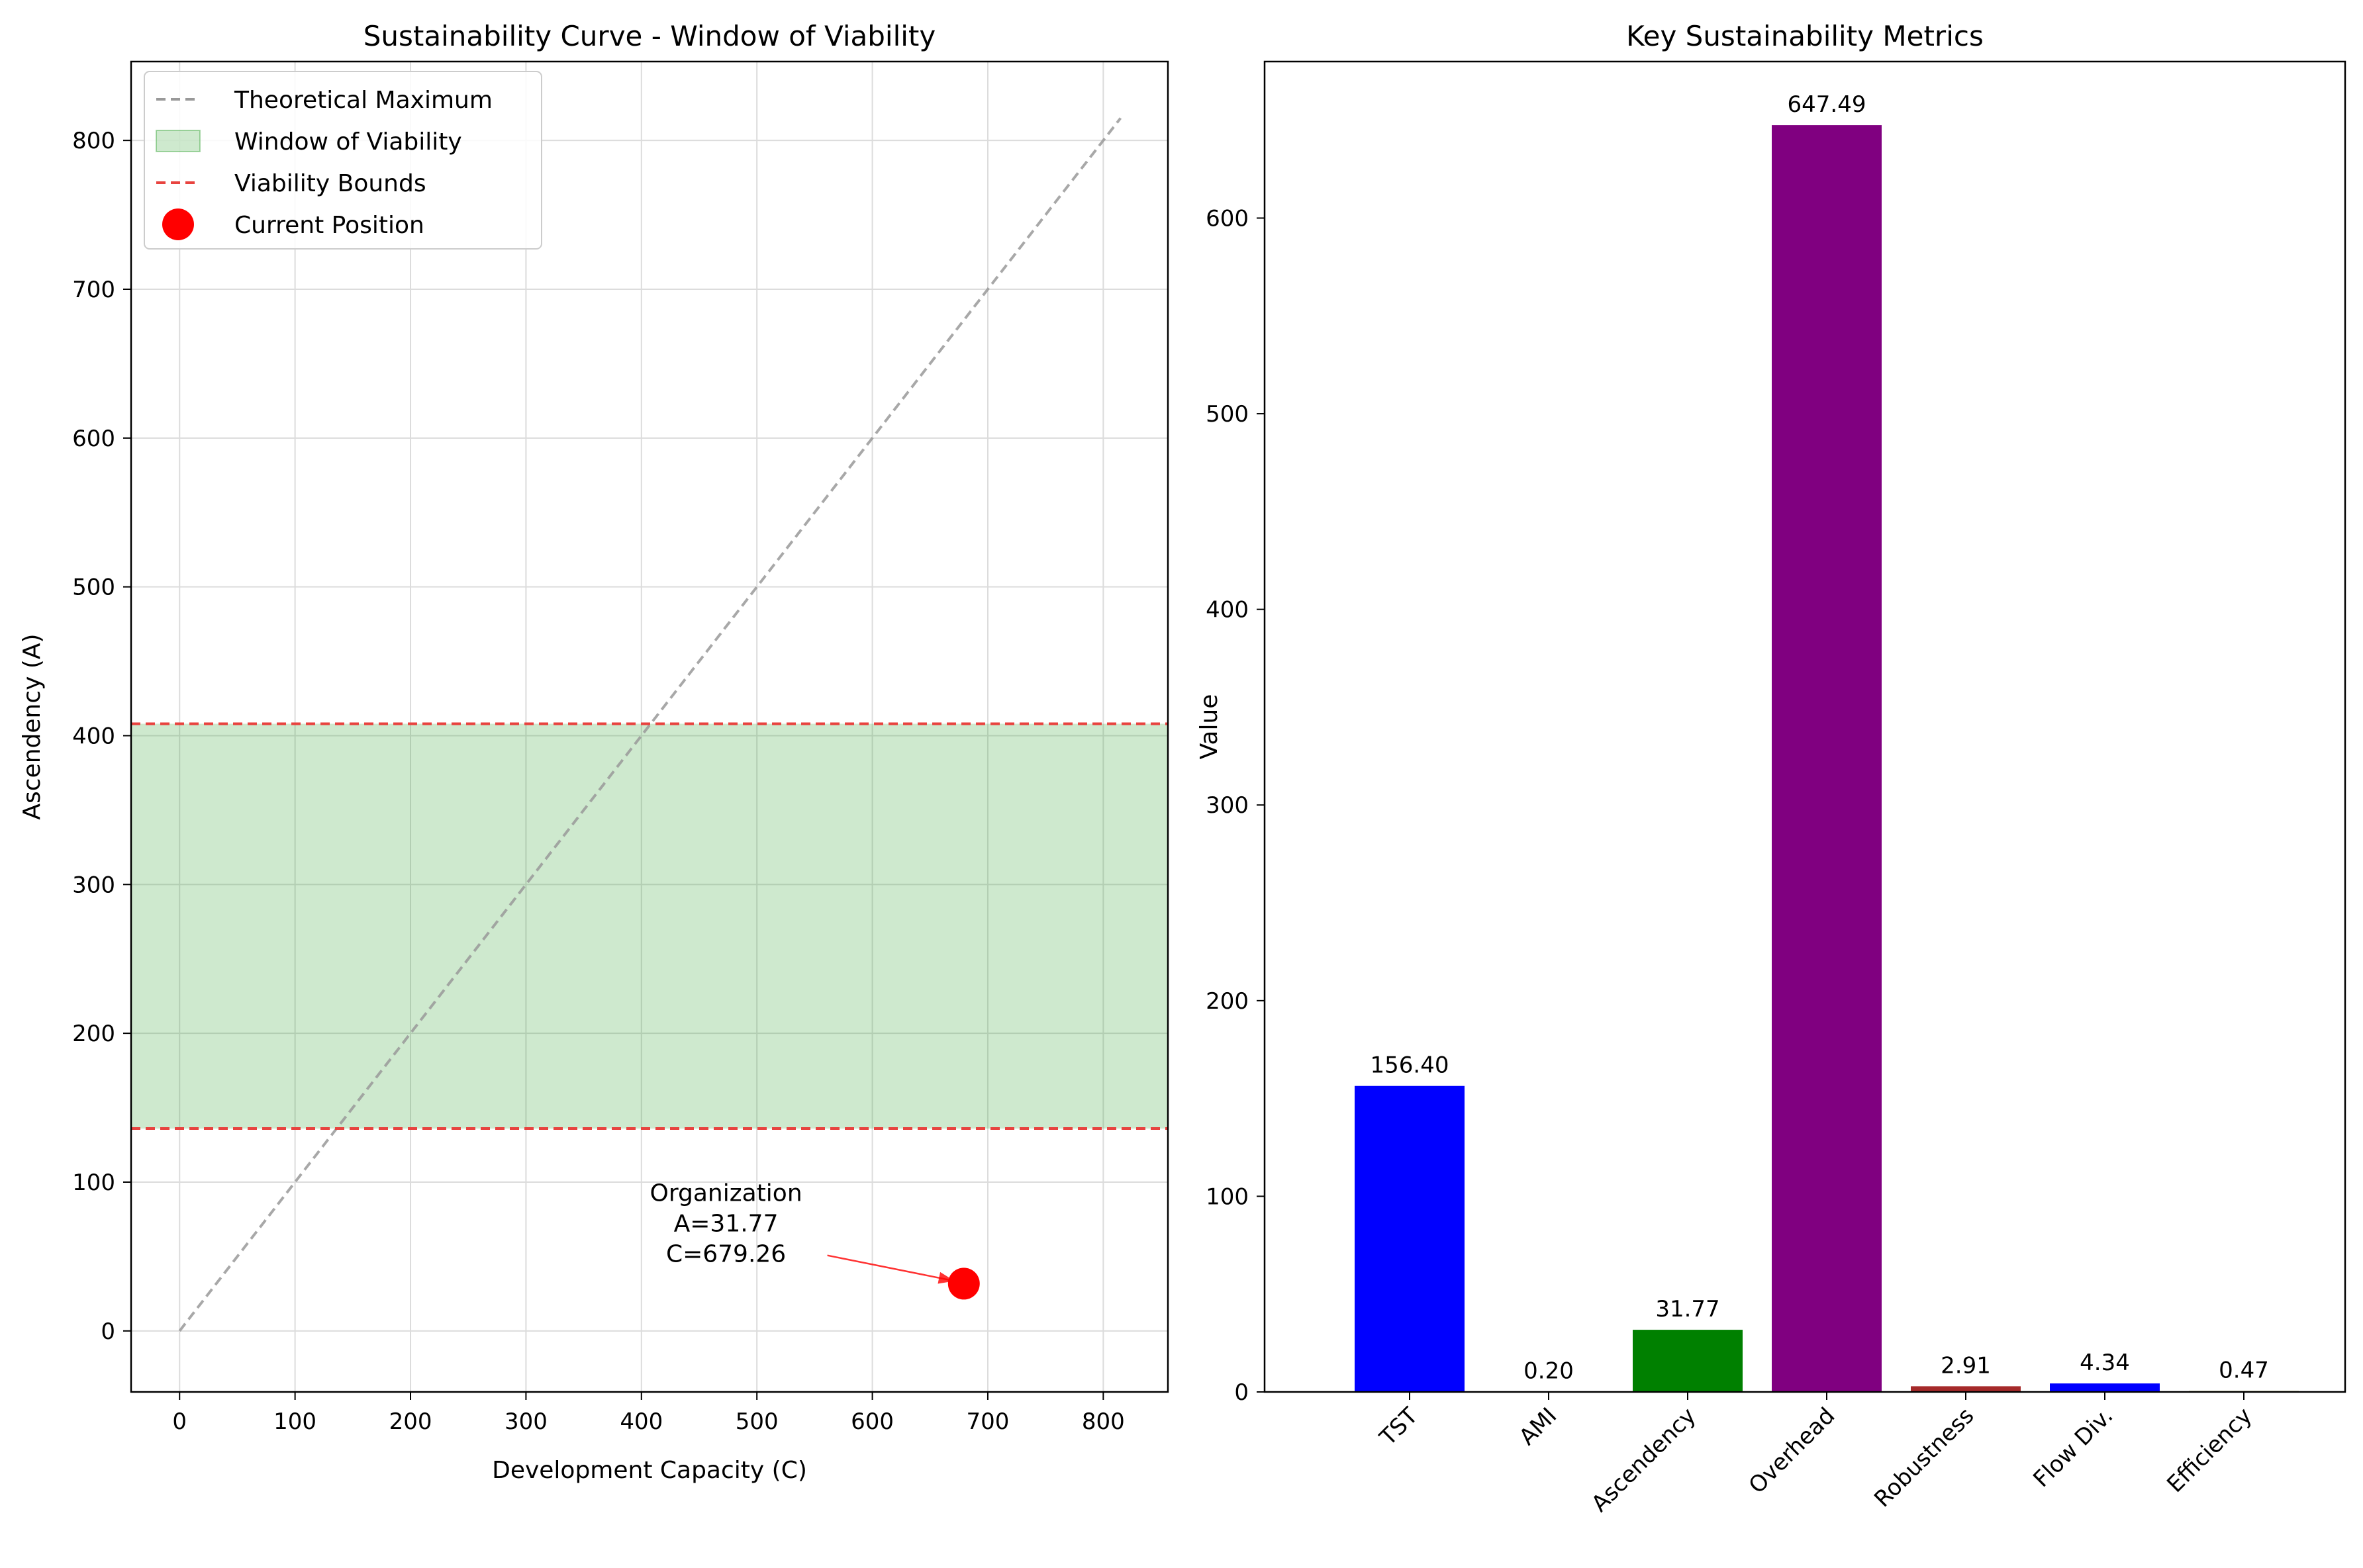  What do you see at coordinates (1687, 1309) in the screenshot?
I see `bar-value-label: 31.77` at bounding box center [1687, 1309].